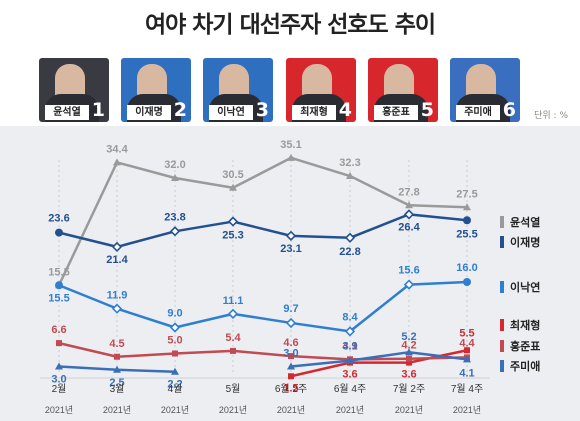 This screenshot has width=580, height=421. What do you see at coordinates (290, 249) in the screenshot?
I see `data-label: 23.1` at bounding box center [290, 249].